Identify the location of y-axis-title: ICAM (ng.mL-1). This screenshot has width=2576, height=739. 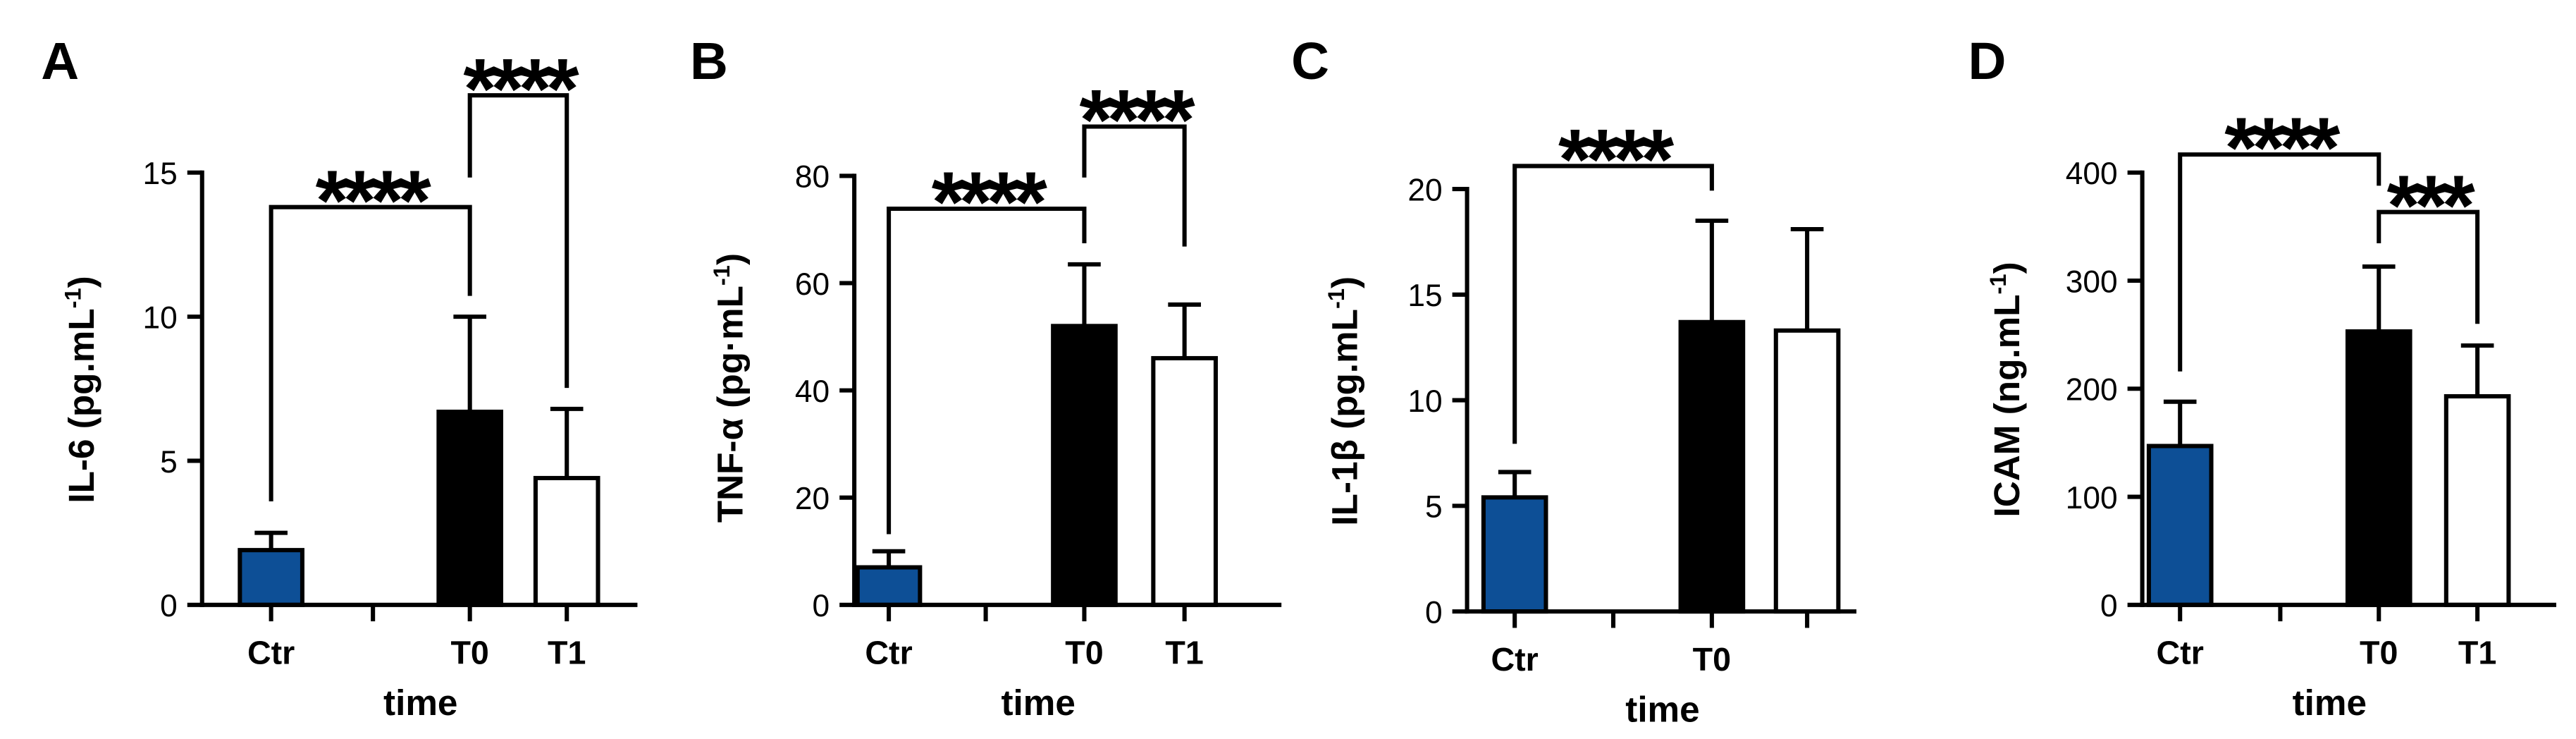
(2006, 389).